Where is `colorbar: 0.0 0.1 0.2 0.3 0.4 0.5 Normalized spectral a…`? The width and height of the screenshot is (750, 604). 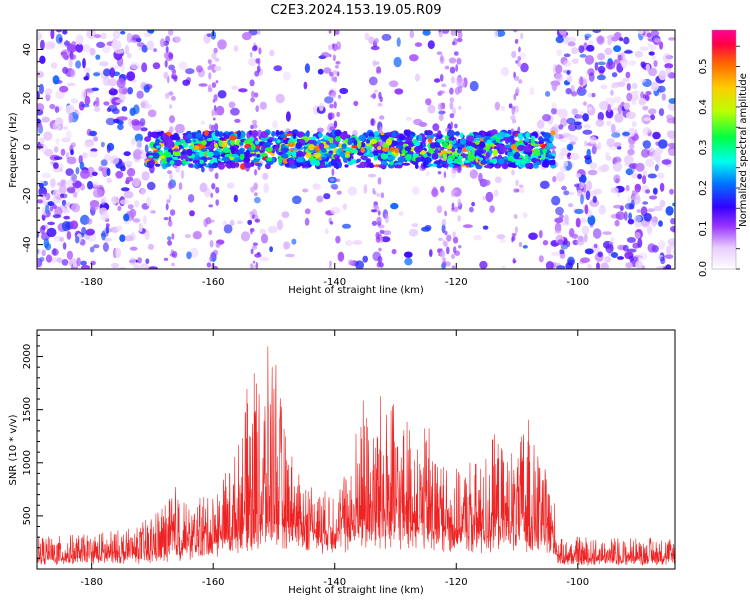
colorbar: 0.0 0.1 0.2 0.3 0.4 0.5 Normalized spectral a… is located at coordinates (723, 153).